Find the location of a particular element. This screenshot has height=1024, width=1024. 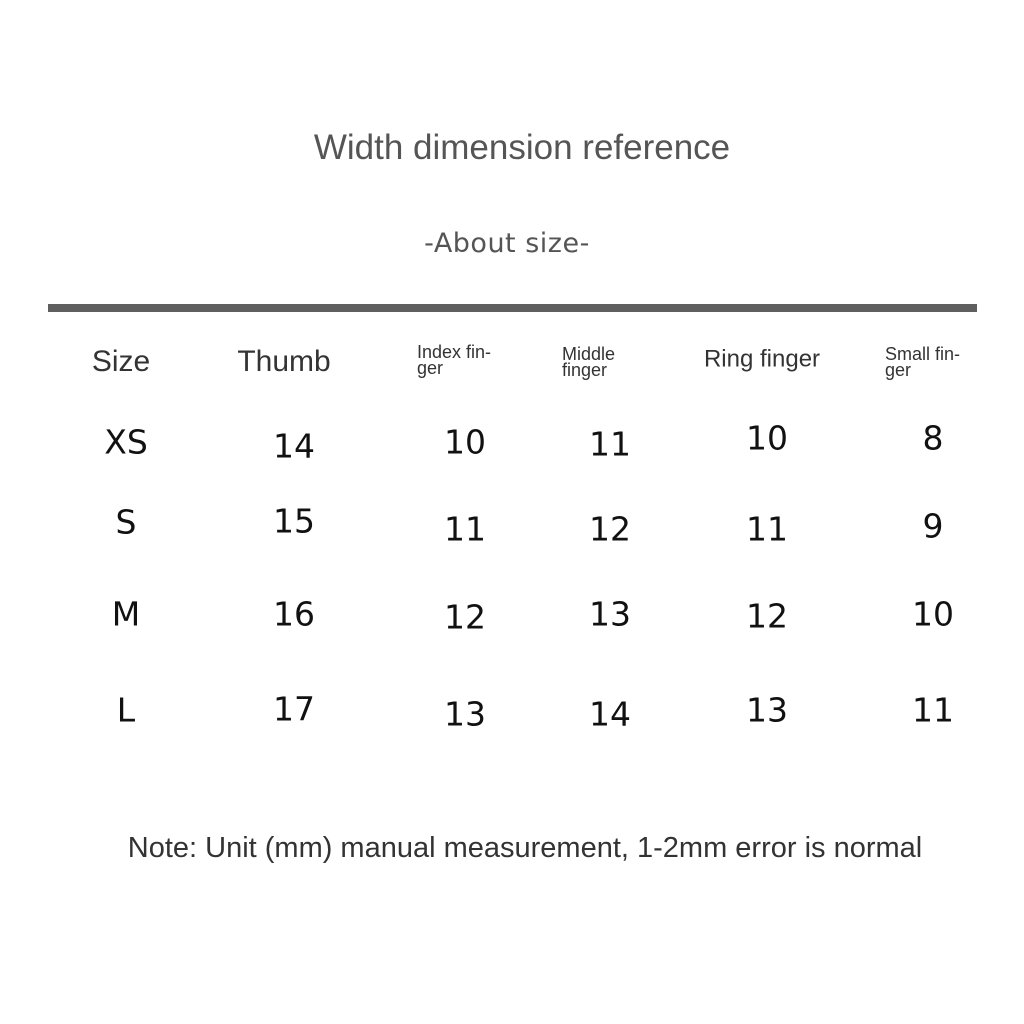

table-cell: 15 is located at coordinates (294, 521).